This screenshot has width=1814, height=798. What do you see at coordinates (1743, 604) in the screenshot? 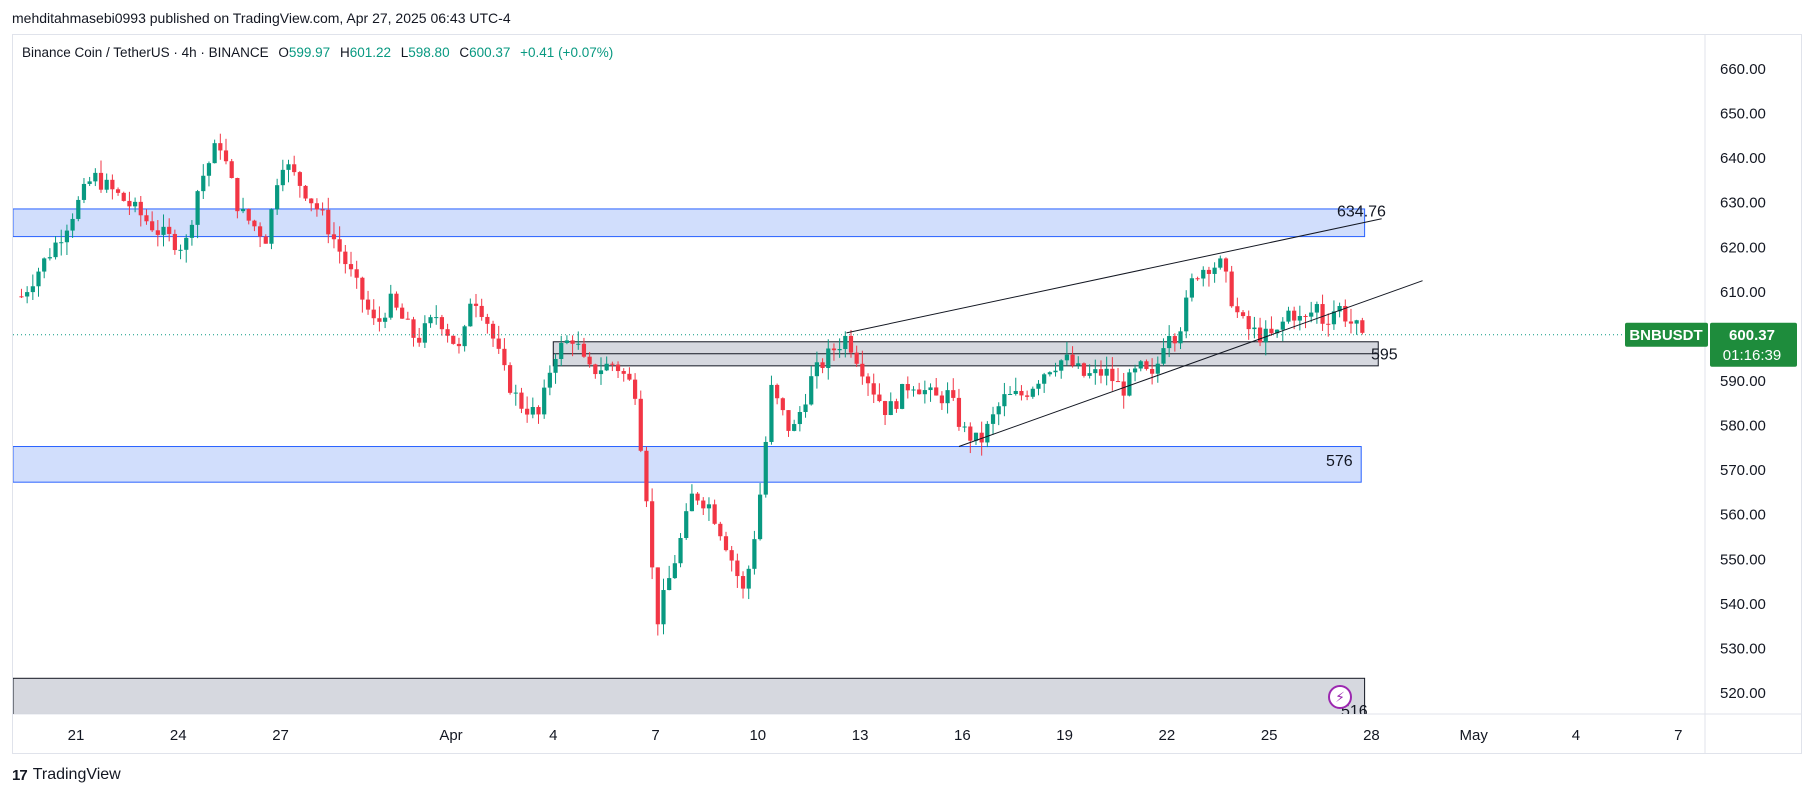
I see `y-tick-label: 540.00` at bounding box center [1743, 604].